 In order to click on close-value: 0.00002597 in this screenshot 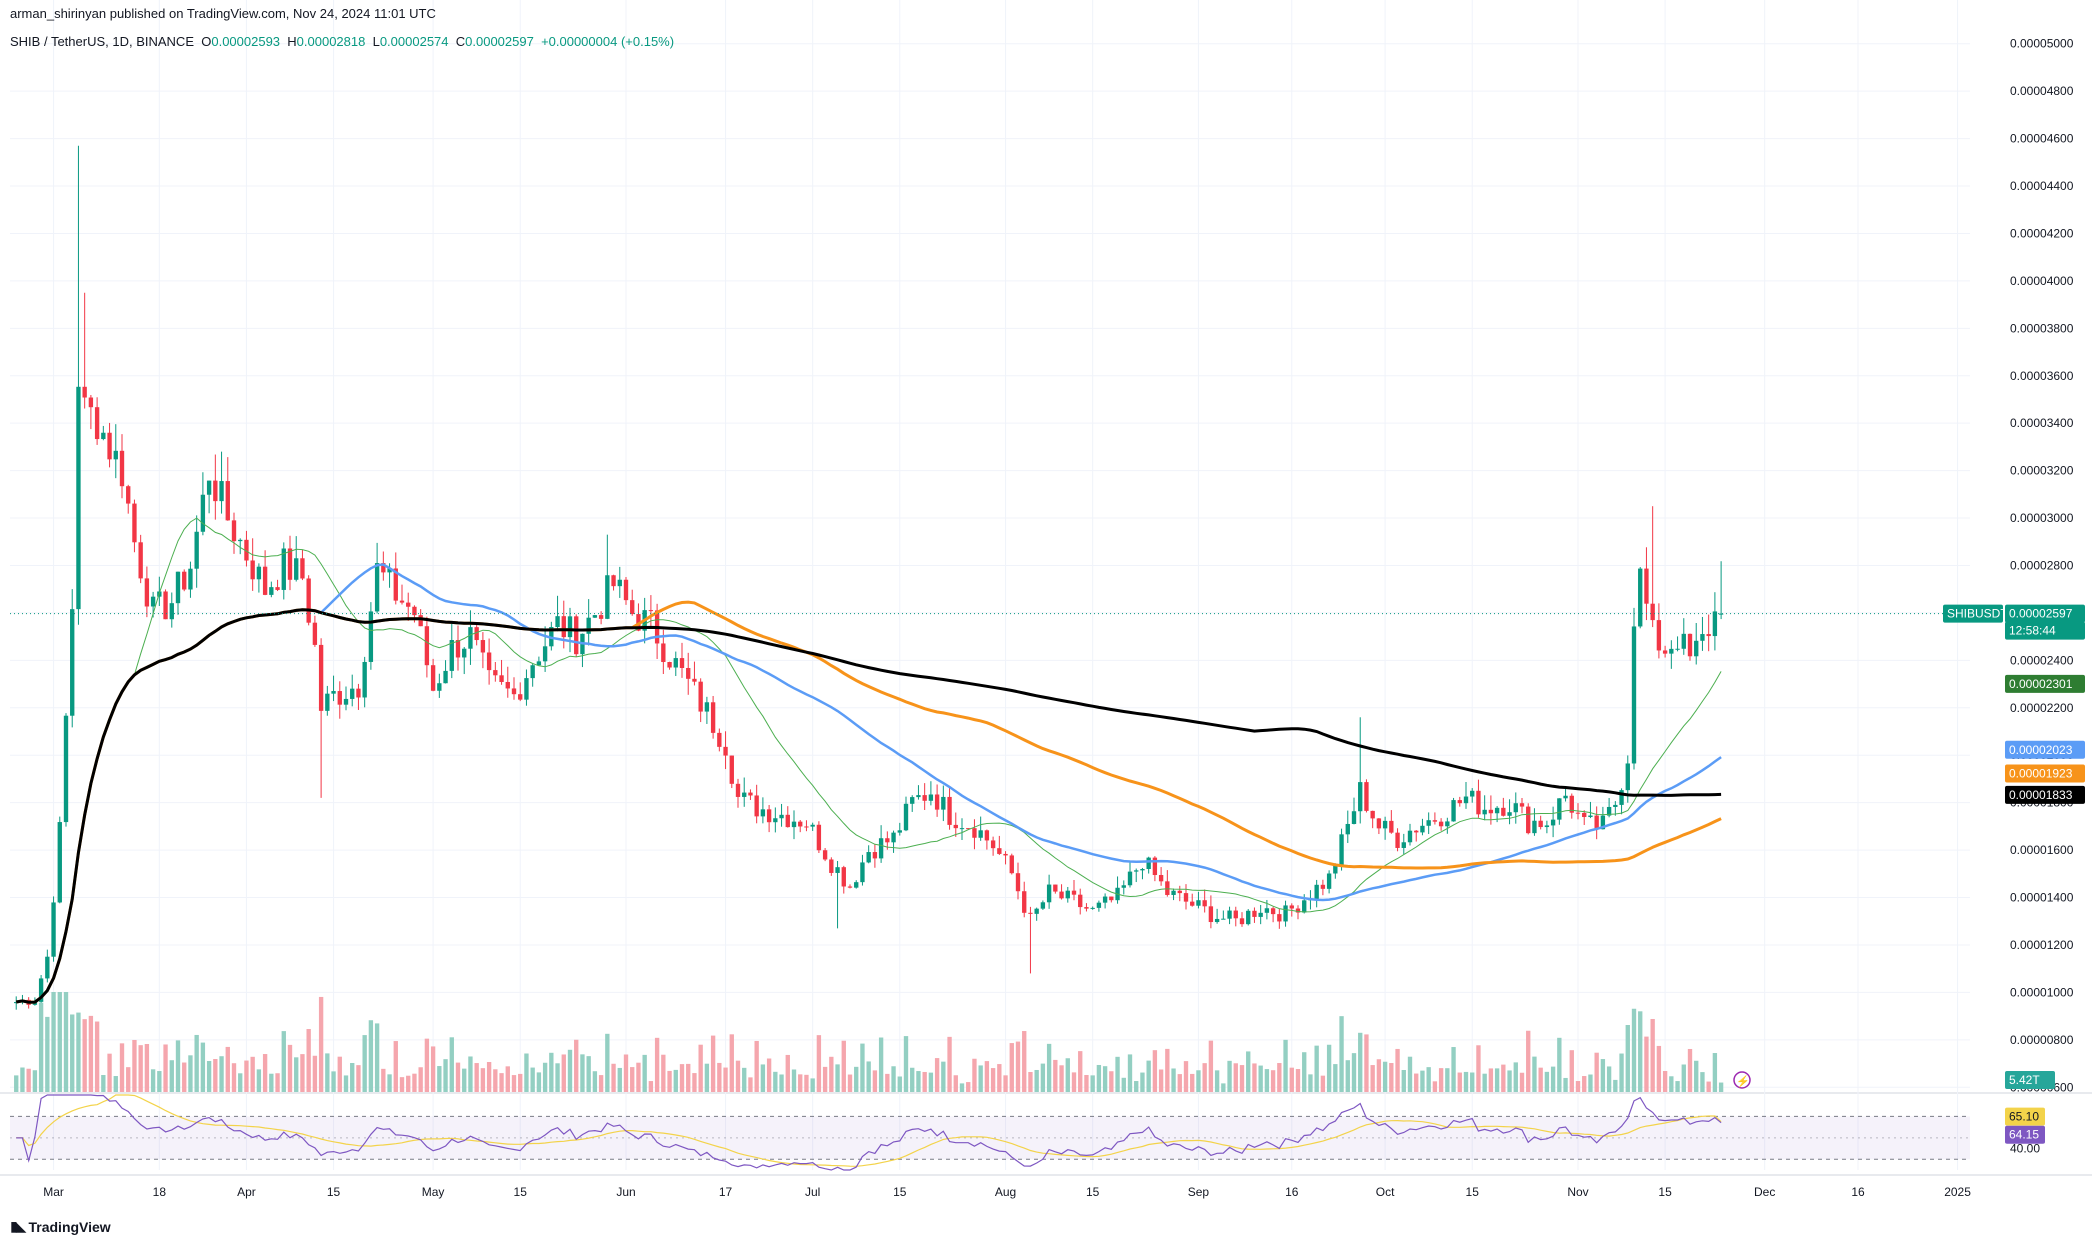, I will do `click(499, 41)`.